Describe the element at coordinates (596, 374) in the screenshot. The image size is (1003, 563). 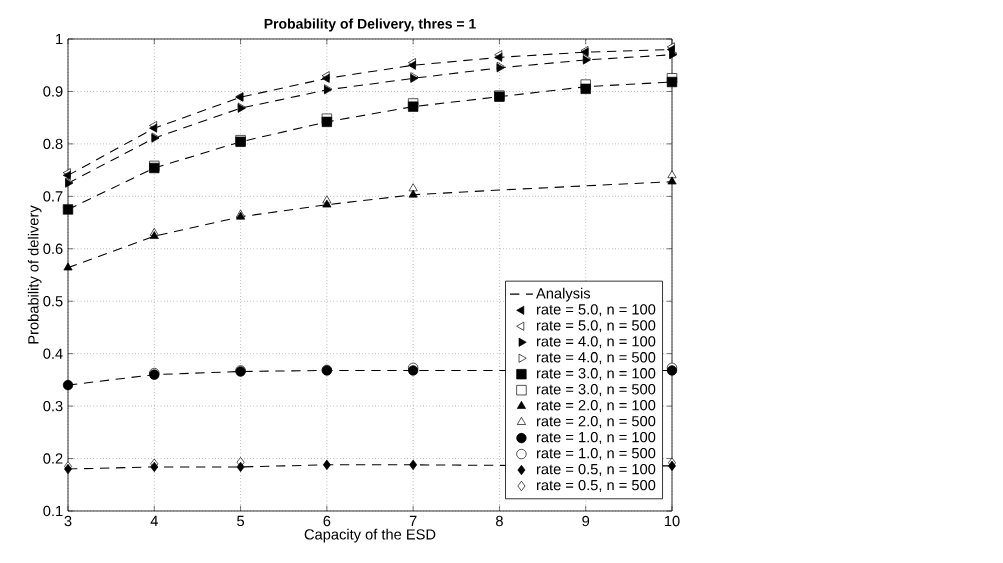
I see `legend-label: rate = 3.0, n = 100` at that location.